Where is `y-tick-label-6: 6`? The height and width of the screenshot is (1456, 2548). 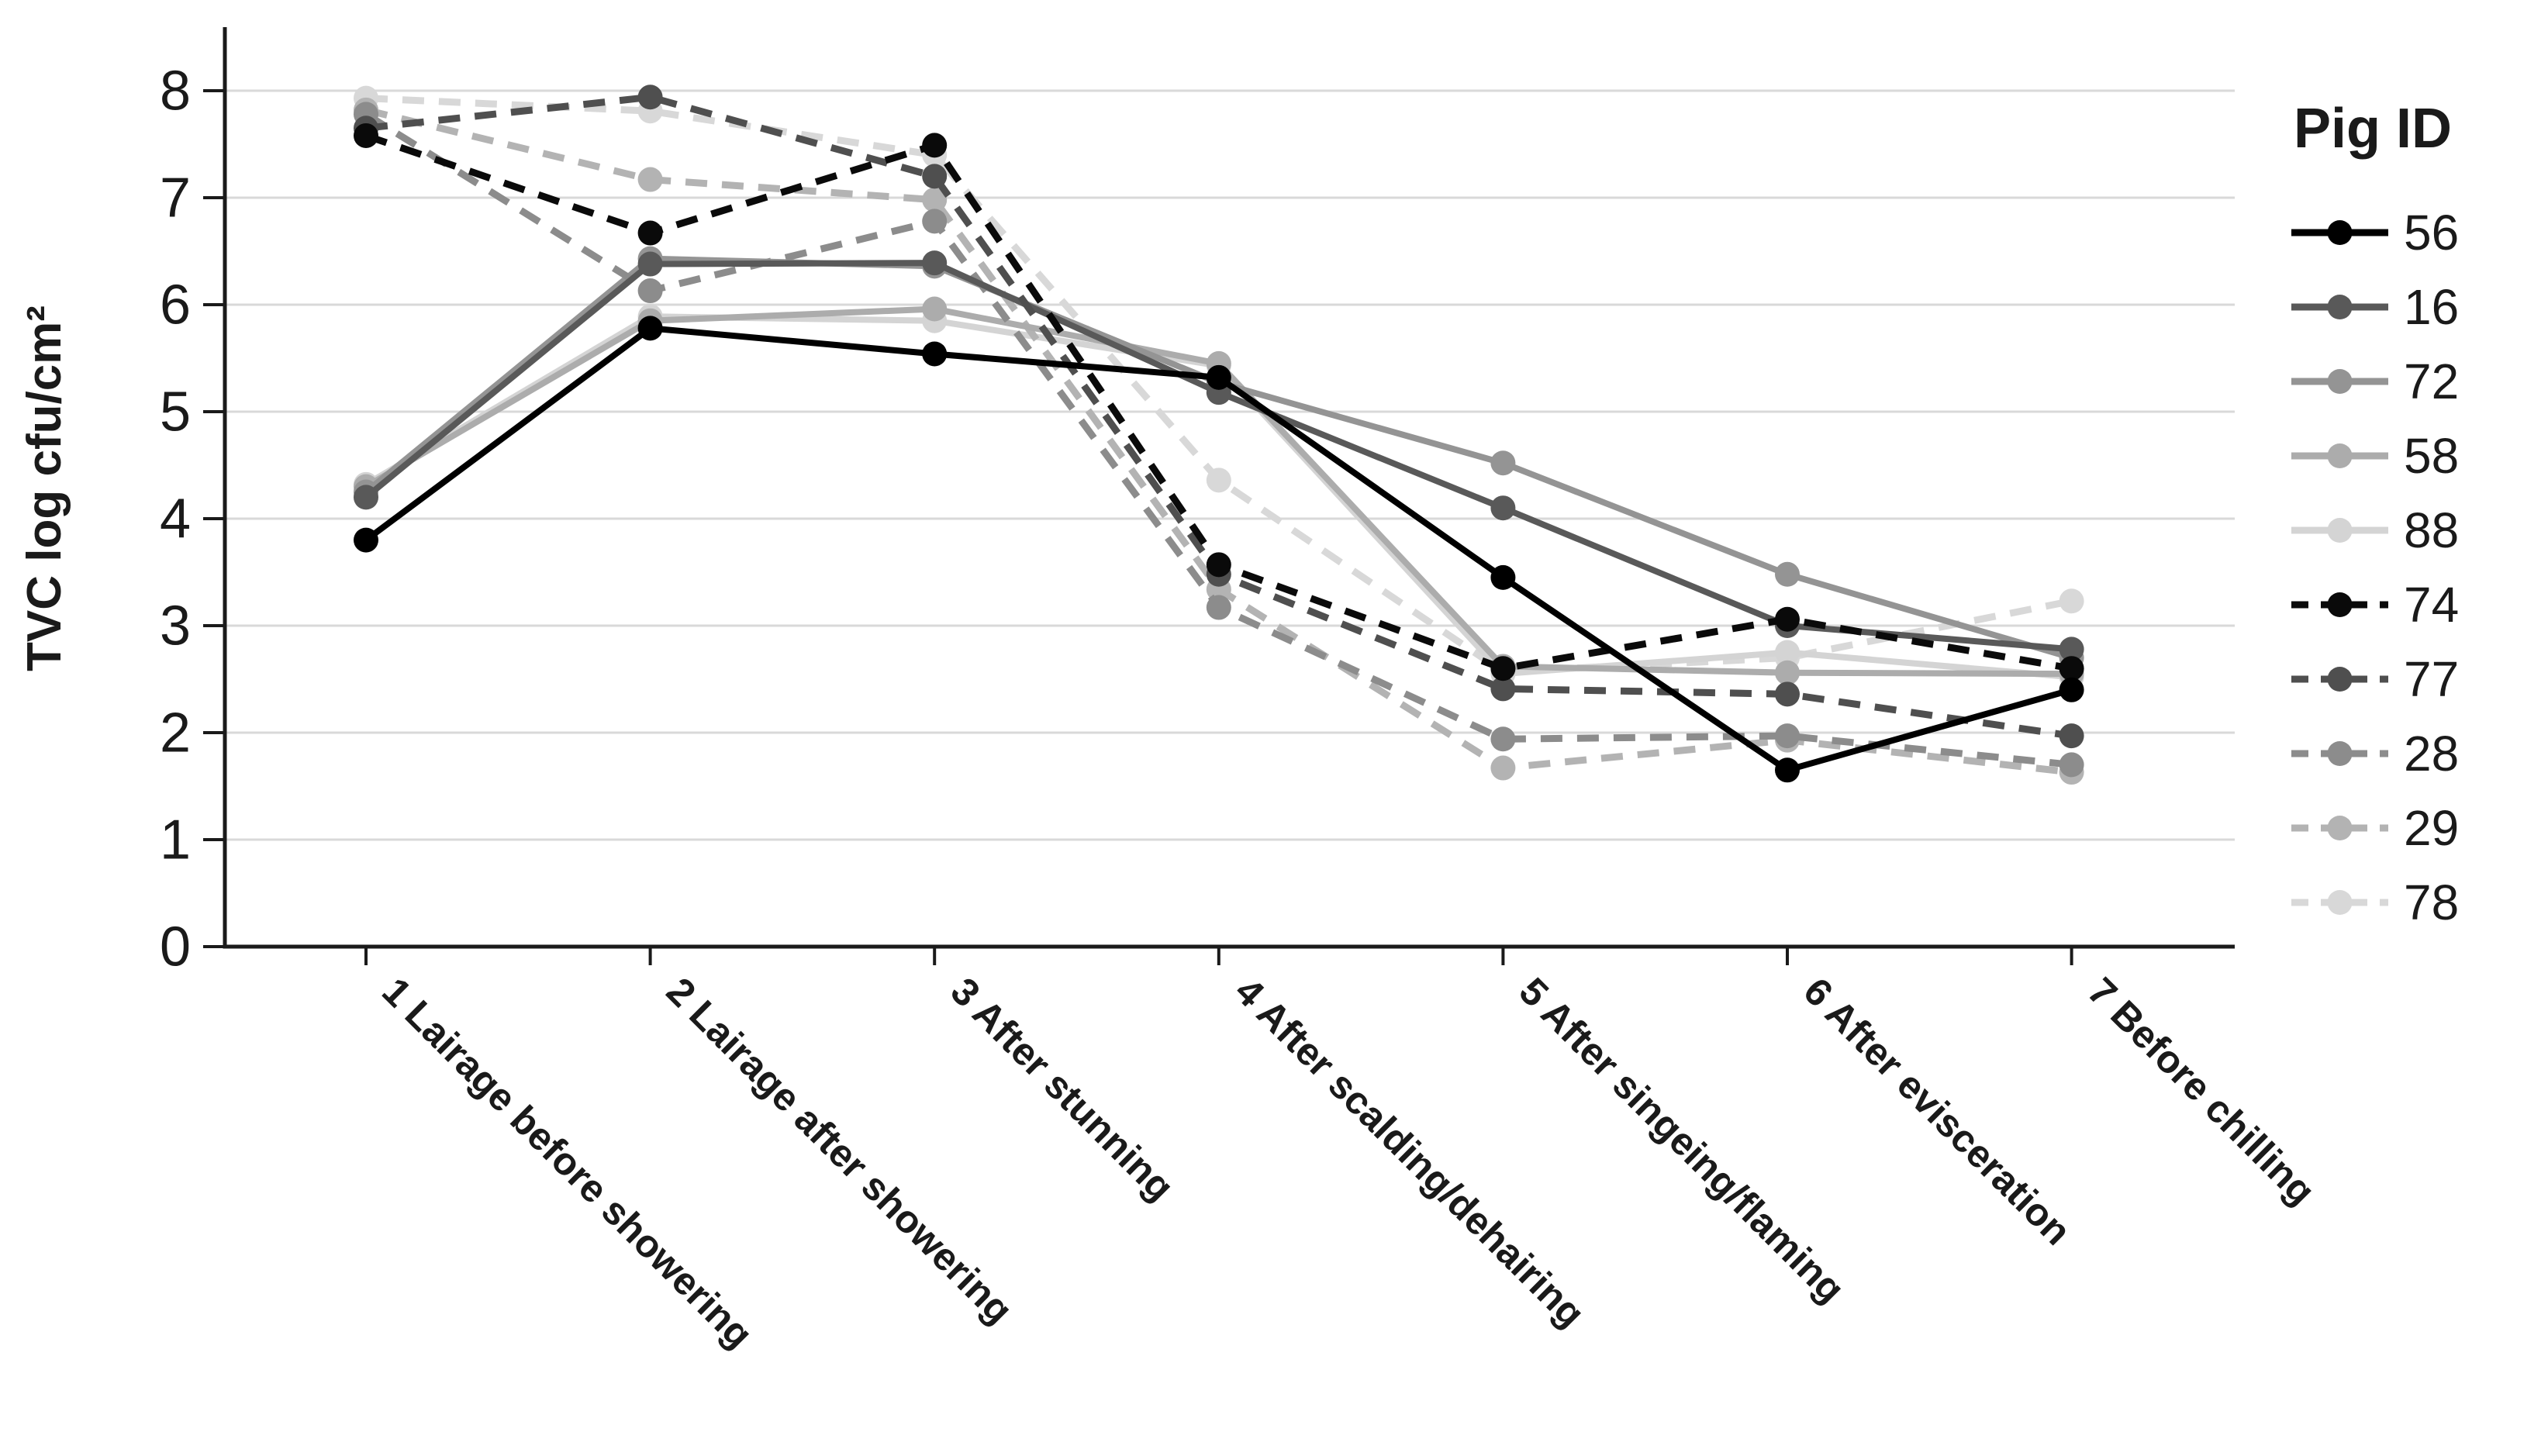
y-tick-label-6: 6 is located at coordinates (175, 305).